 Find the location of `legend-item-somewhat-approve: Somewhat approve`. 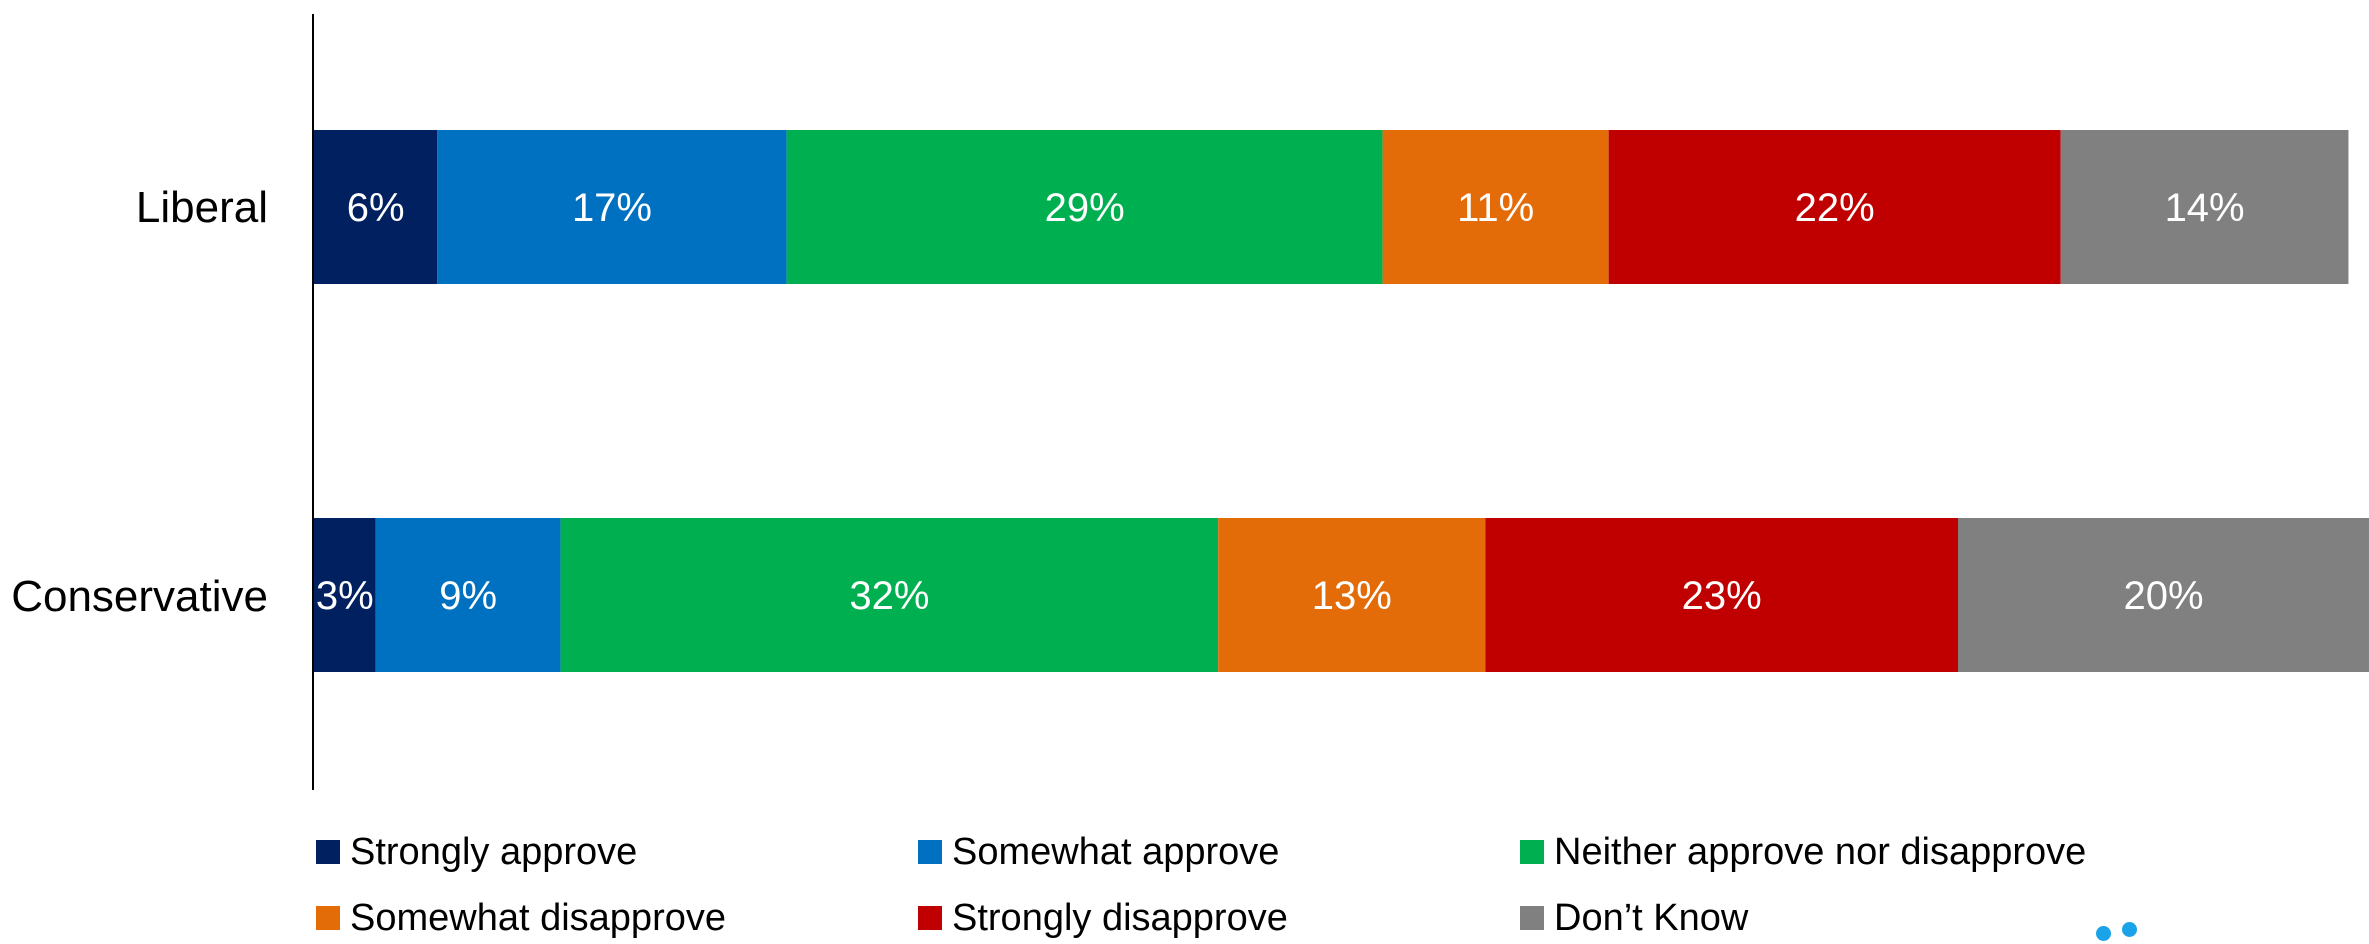

legend-item-somewhat-approve: Somewhat approve is located at coordinates (1219, 852).